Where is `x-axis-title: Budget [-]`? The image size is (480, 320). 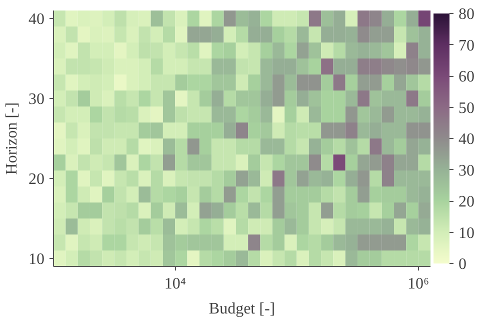
x-axis-title: Budget [-] is located at coordinates (242, 309).